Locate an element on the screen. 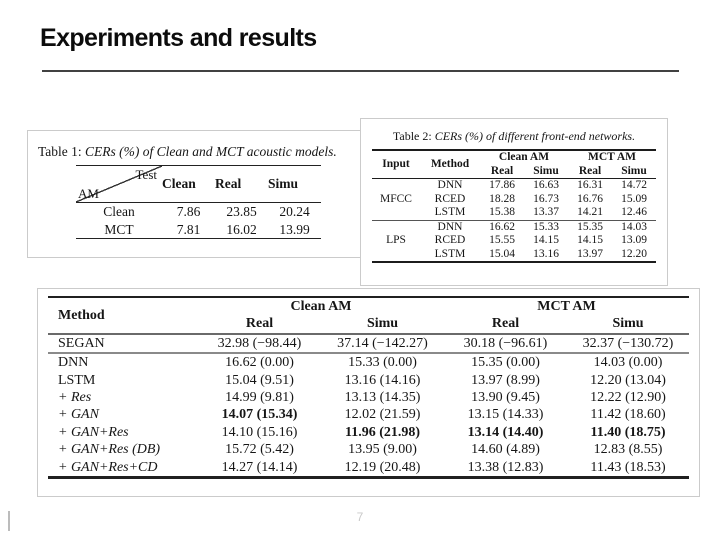 The image size is (720, 540). diagonal-divider: Test AM is located at coordinates (119, 184).